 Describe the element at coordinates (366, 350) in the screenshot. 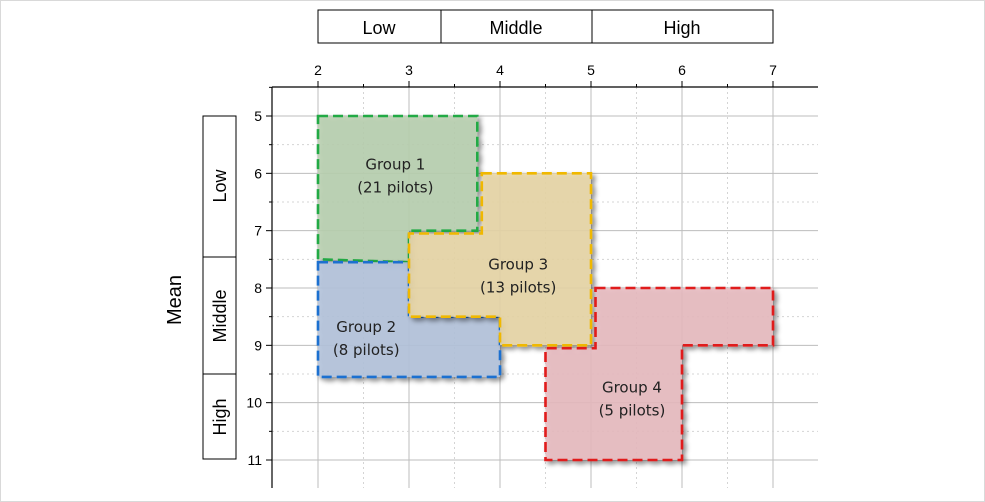

I see `group-count-label: (8 pilots)` at that location.